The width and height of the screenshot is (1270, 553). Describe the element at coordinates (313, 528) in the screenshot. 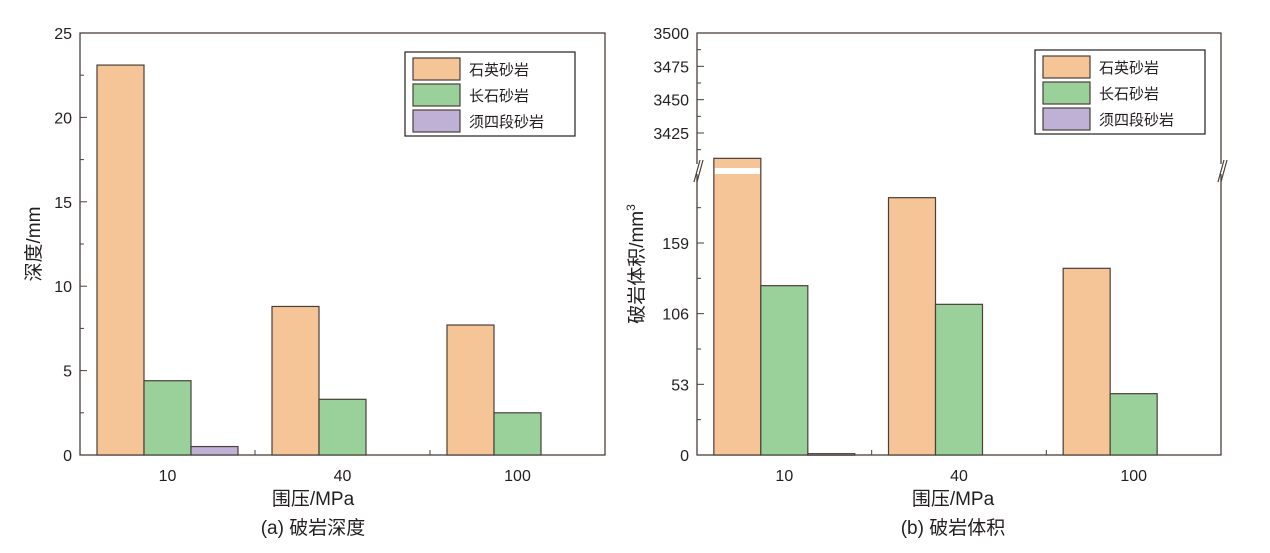

I see `chart-a-caption: (a) 破岩深度` at that location.